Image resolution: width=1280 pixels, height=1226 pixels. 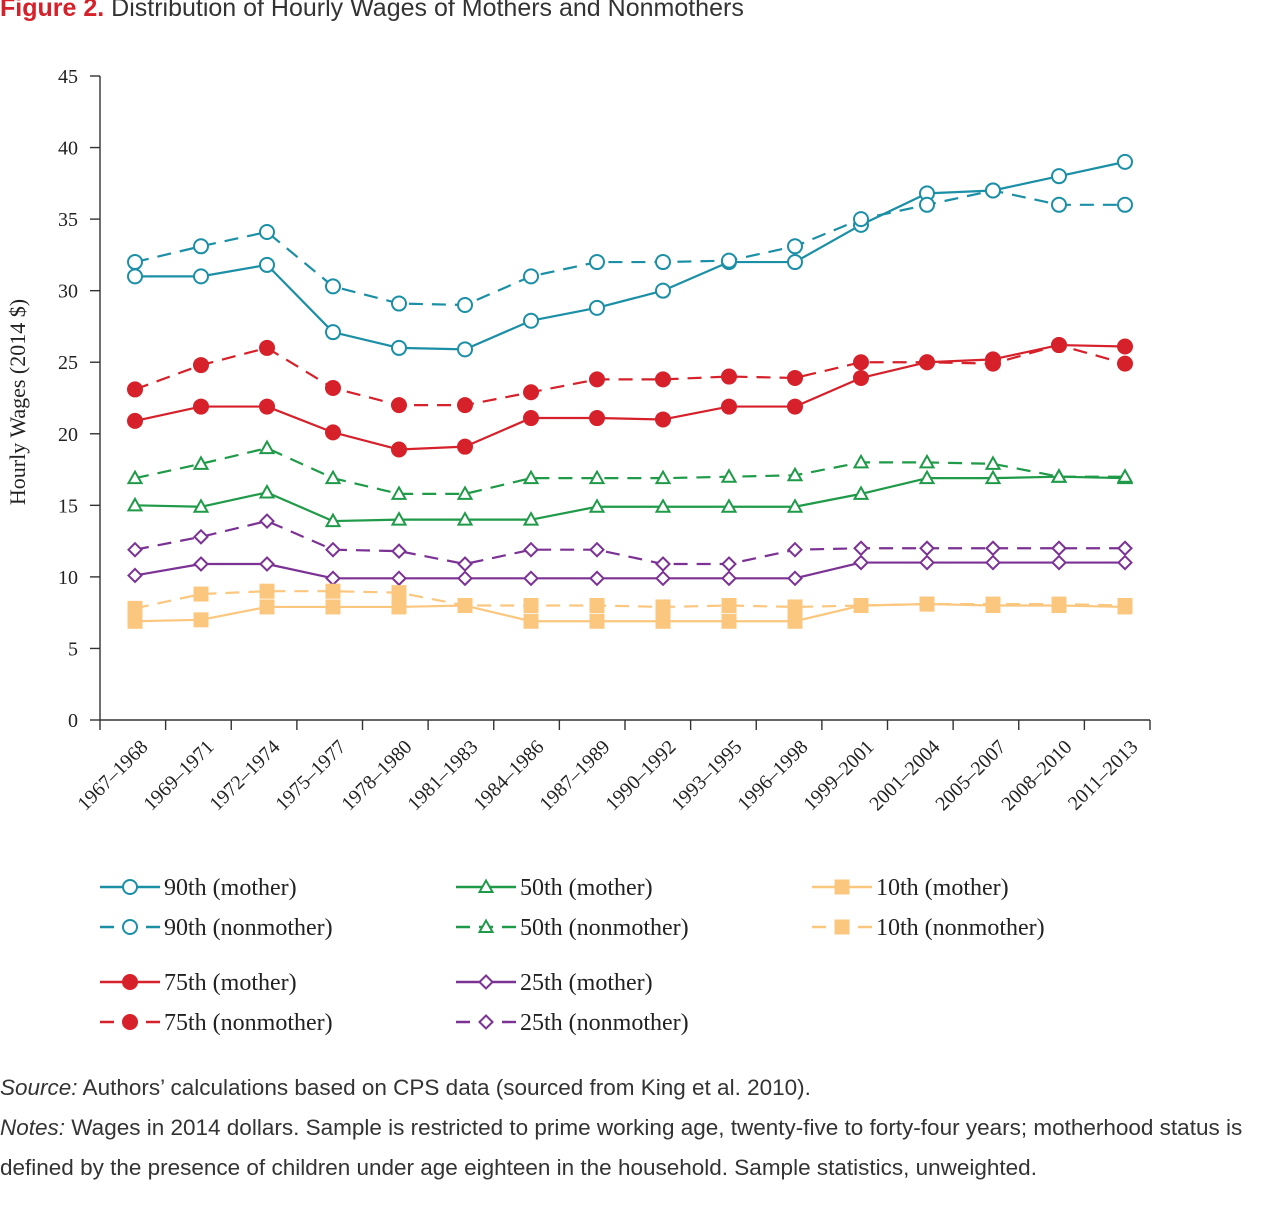 I want to click on series-10th-mother, so click(x=630, y=612).